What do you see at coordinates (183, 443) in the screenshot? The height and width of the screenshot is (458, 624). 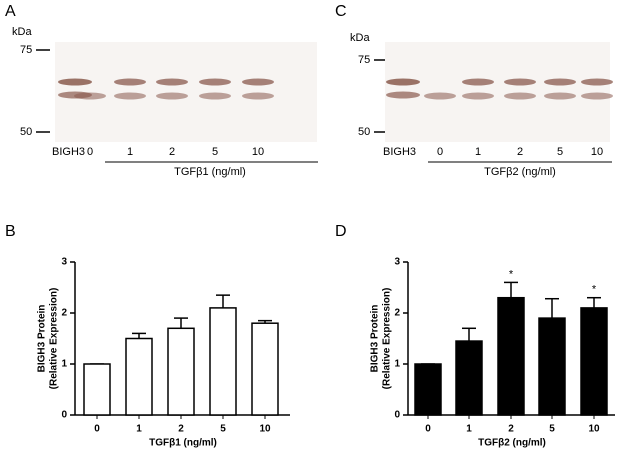 I see `x-axis-label: TGFβ1 (ng/ml)` at bounding box center [183, 443].